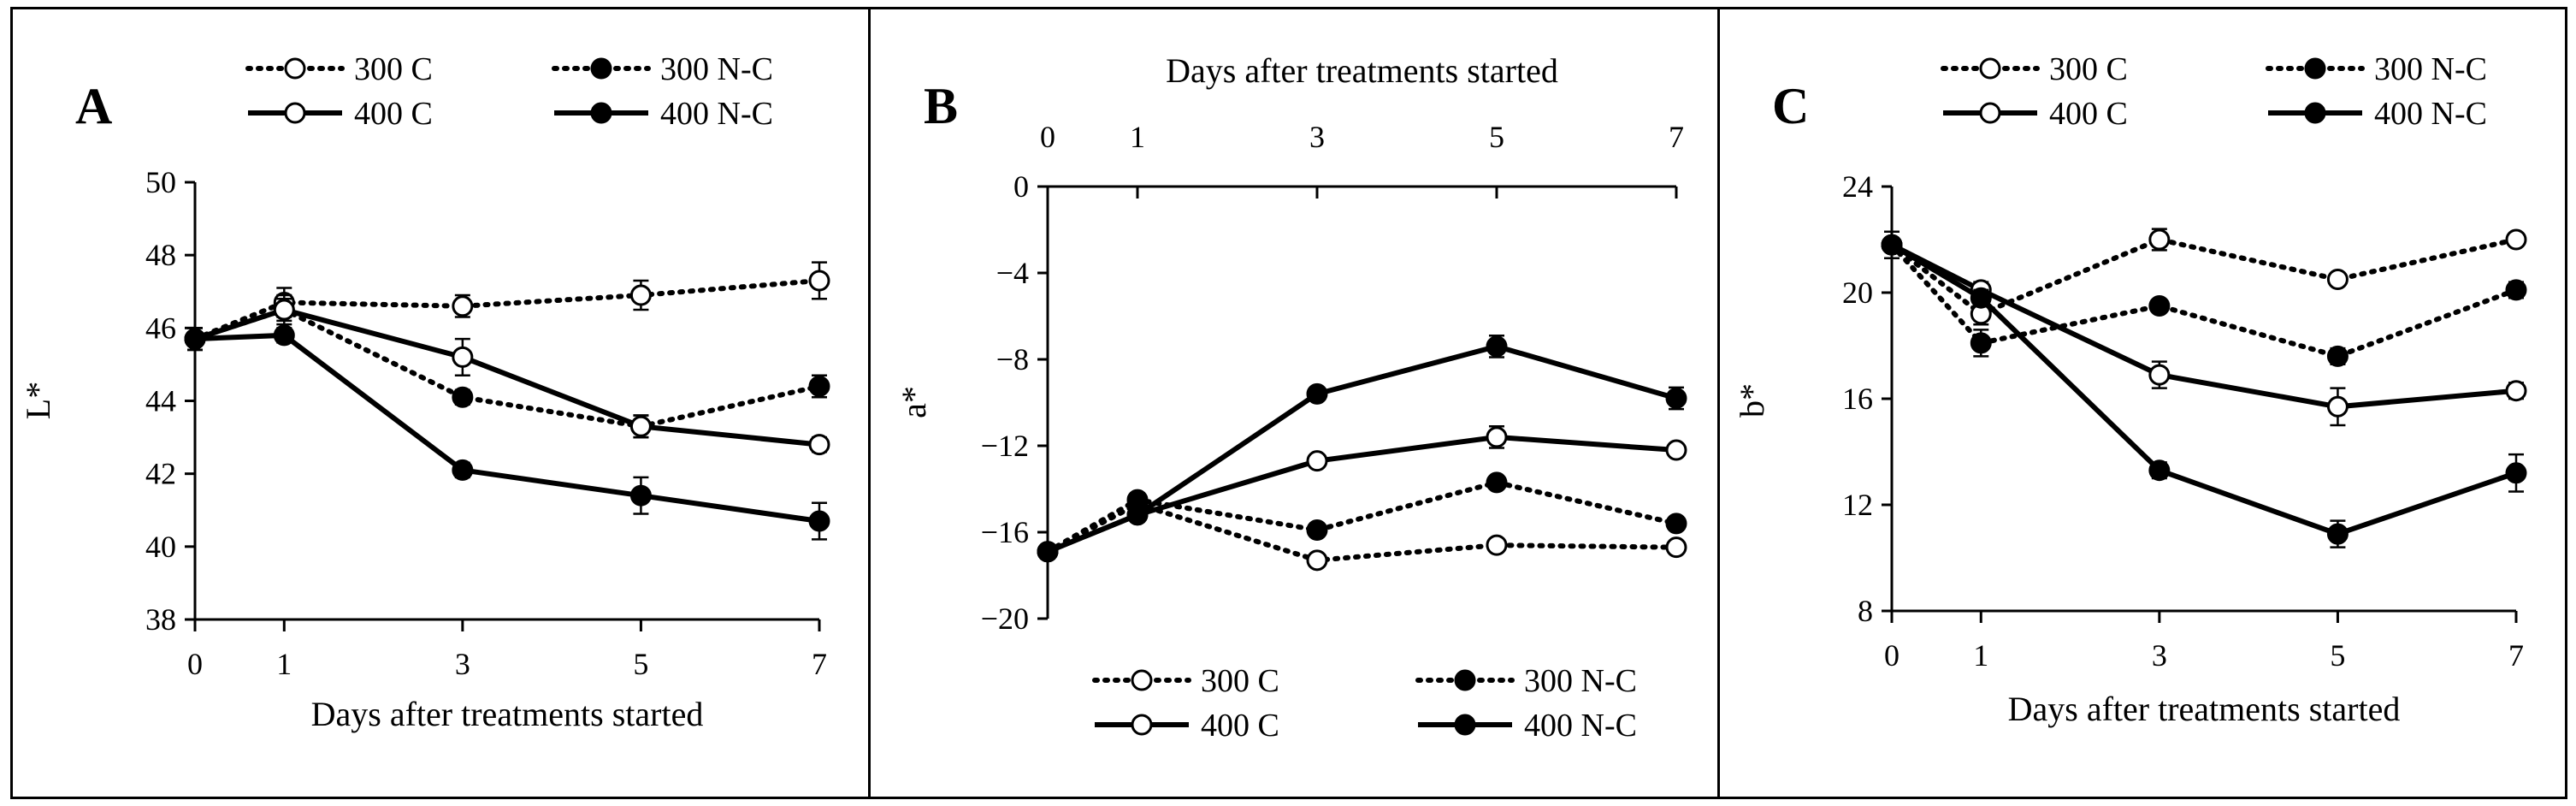  What do you see at coordinates (1857, 187) in the screenshot?
I see `y-tick-label: 24` at bounding box center [1857, 187].